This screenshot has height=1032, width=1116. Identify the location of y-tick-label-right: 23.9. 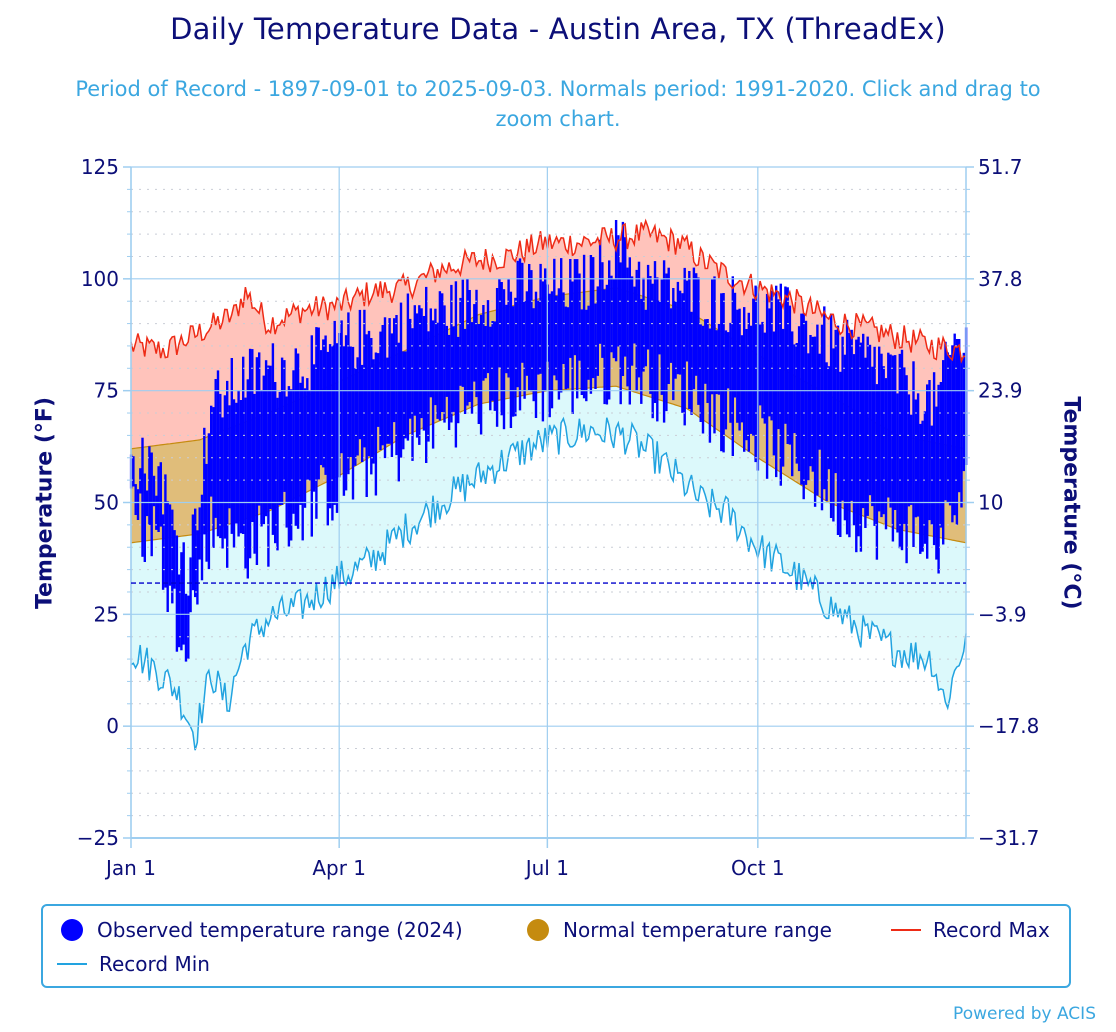
(1000, 391).